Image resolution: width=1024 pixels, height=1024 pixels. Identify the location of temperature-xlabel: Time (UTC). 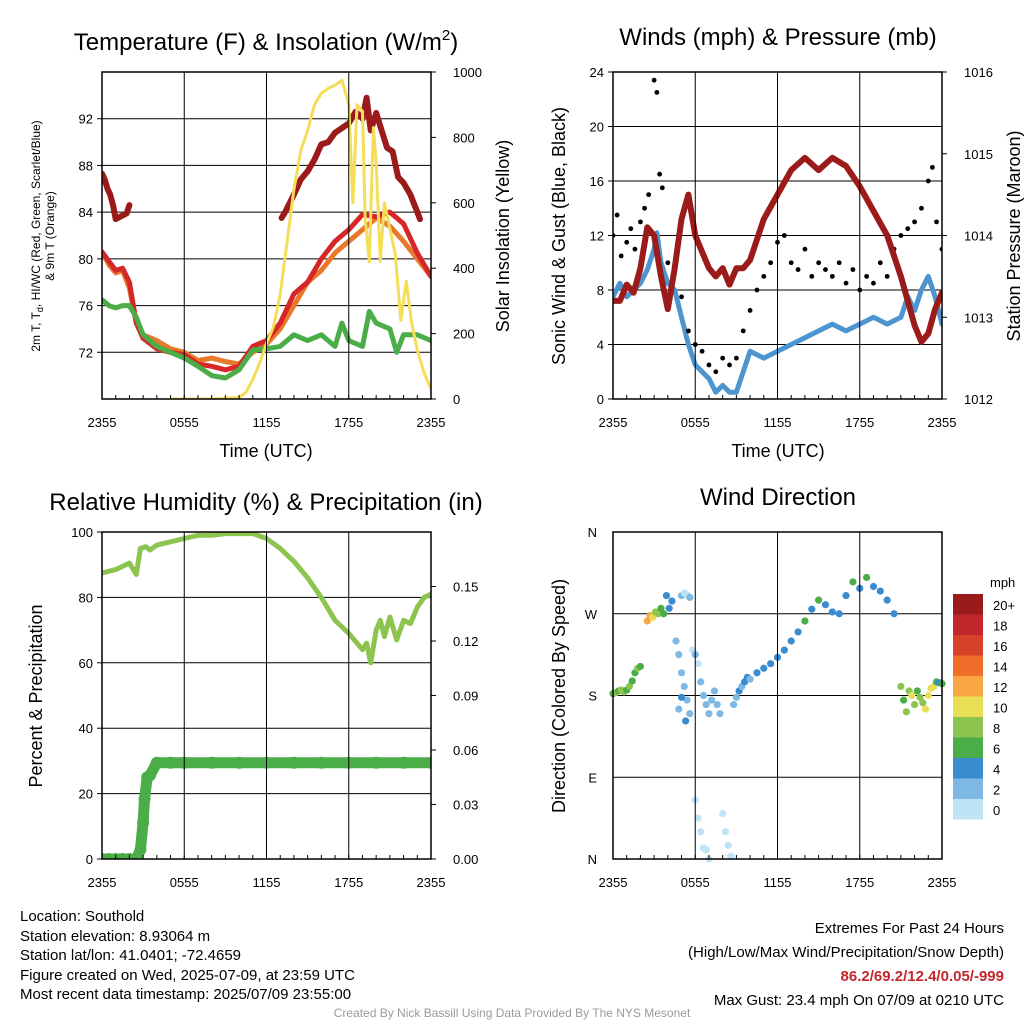
(265, 451).